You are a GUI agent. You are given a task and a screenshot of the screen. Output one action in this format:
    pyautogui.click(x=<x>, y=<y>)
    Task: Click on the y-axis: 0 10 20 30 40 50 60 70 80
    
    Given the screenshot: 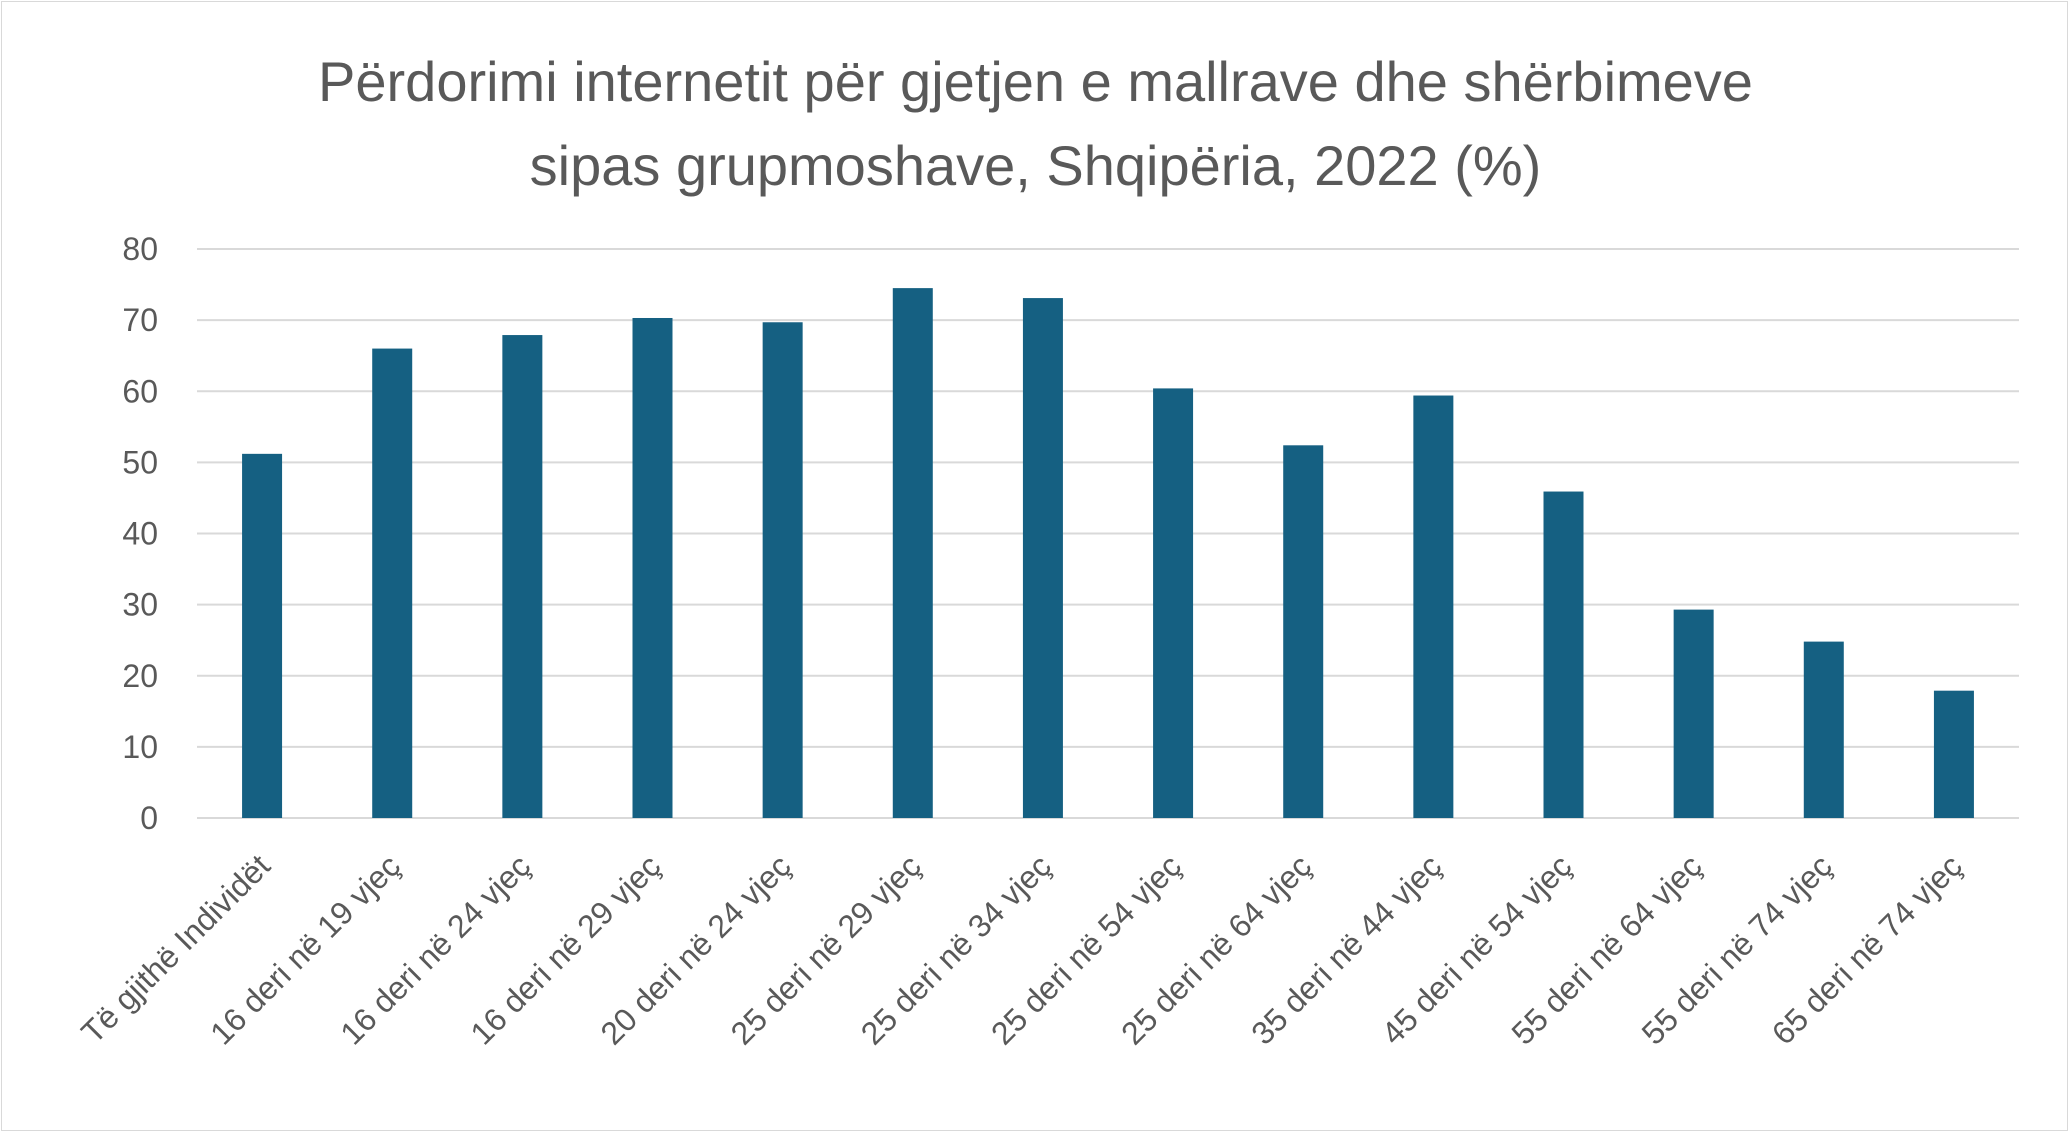 What is the action you would take?
    pyautogui.click(x=140, y=533)
    